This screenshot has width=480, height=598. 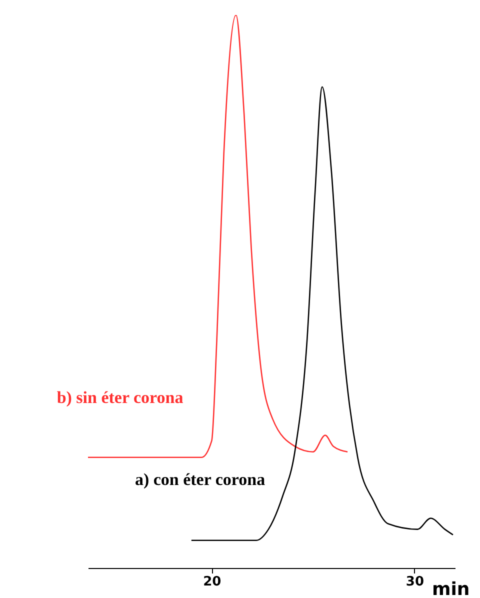 I want to click on series-label: a) con éter corona, so click(x=200, y=479).